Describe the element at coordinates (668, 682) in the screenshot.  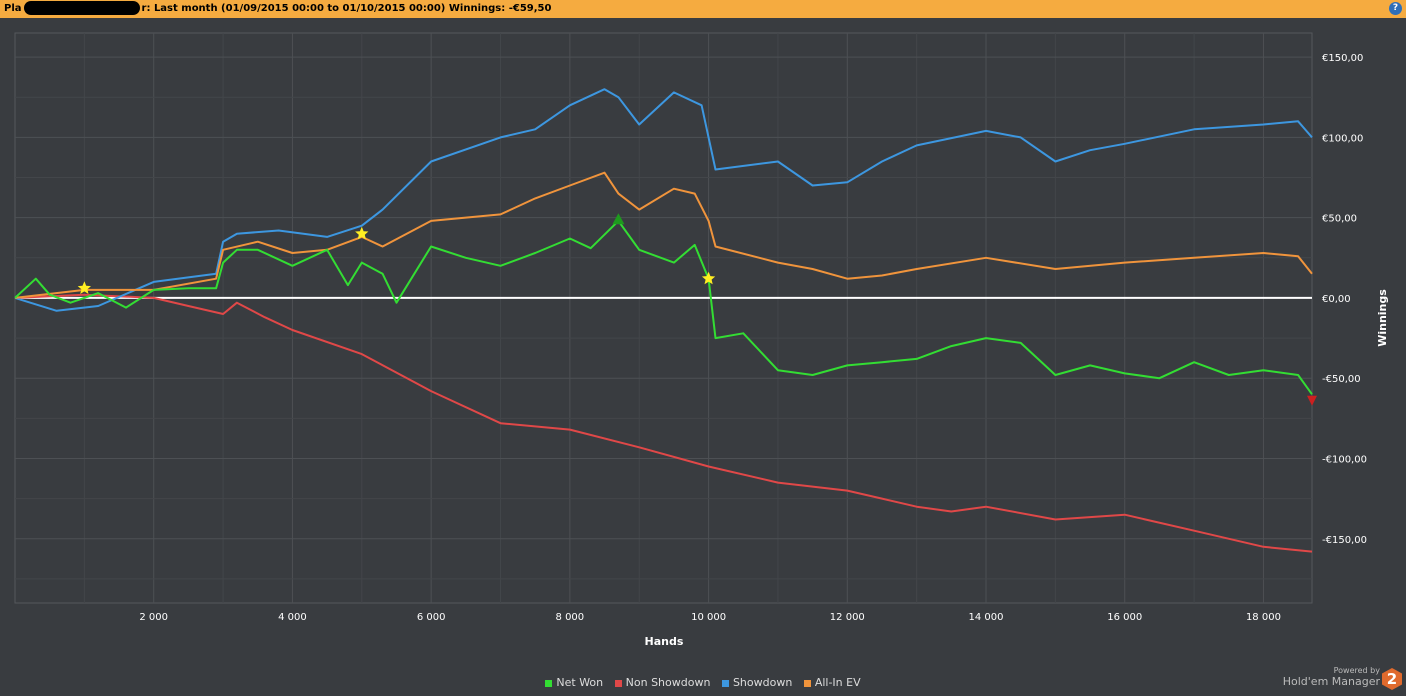
I see `legend-label: Non Showdown` at that location.